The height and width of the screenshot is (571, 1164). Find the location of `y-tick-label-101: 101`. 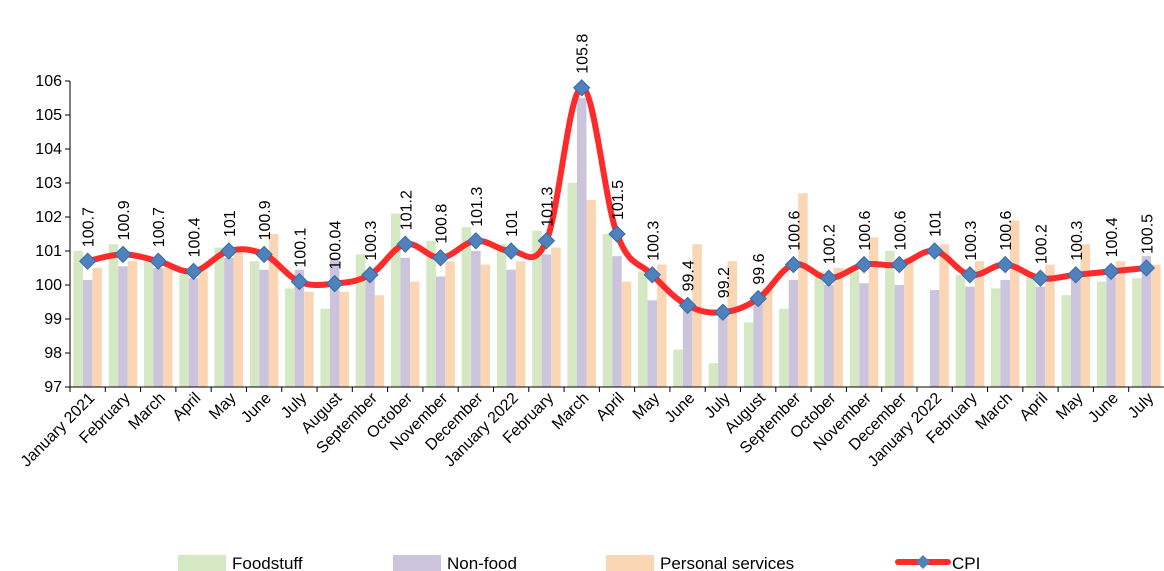

y-tick-label-101: 101 is located at coordinates (48, 251).